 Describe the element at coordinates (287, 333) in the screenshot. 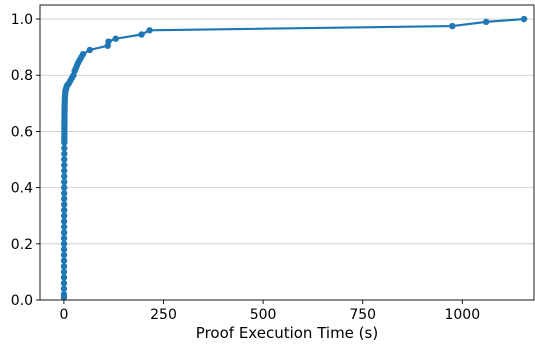

I see `x-axis-title: Proof Execution Time (s)` at that location.